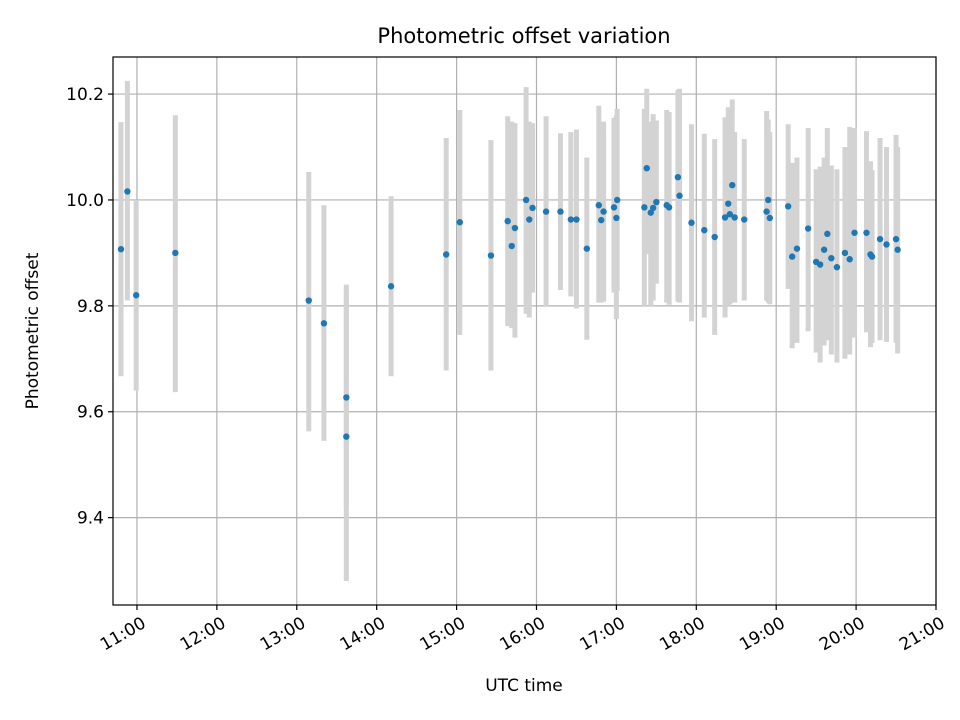  I want to click on y-axis-ticks: 9.4 9.6 9.8 10.0 10.2, so click(89, 307).